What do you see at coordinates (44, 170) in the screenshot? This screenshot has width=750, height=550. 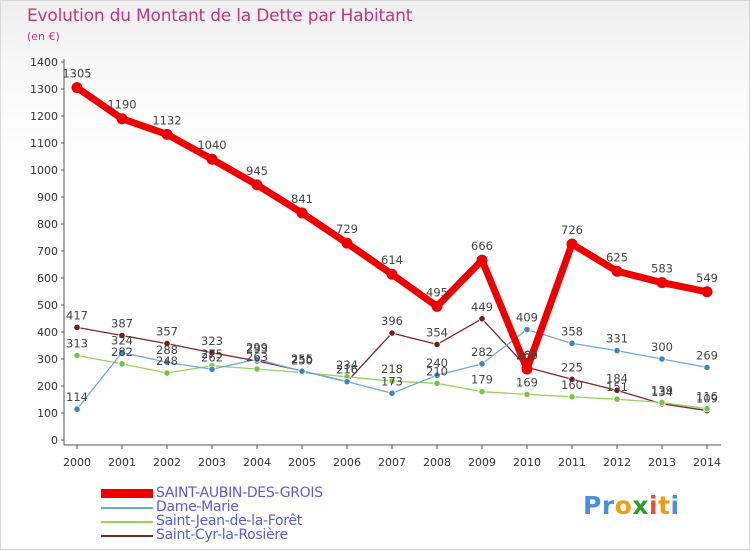 I see `y-tick-label: 1000` at bounding box center [44, 170].